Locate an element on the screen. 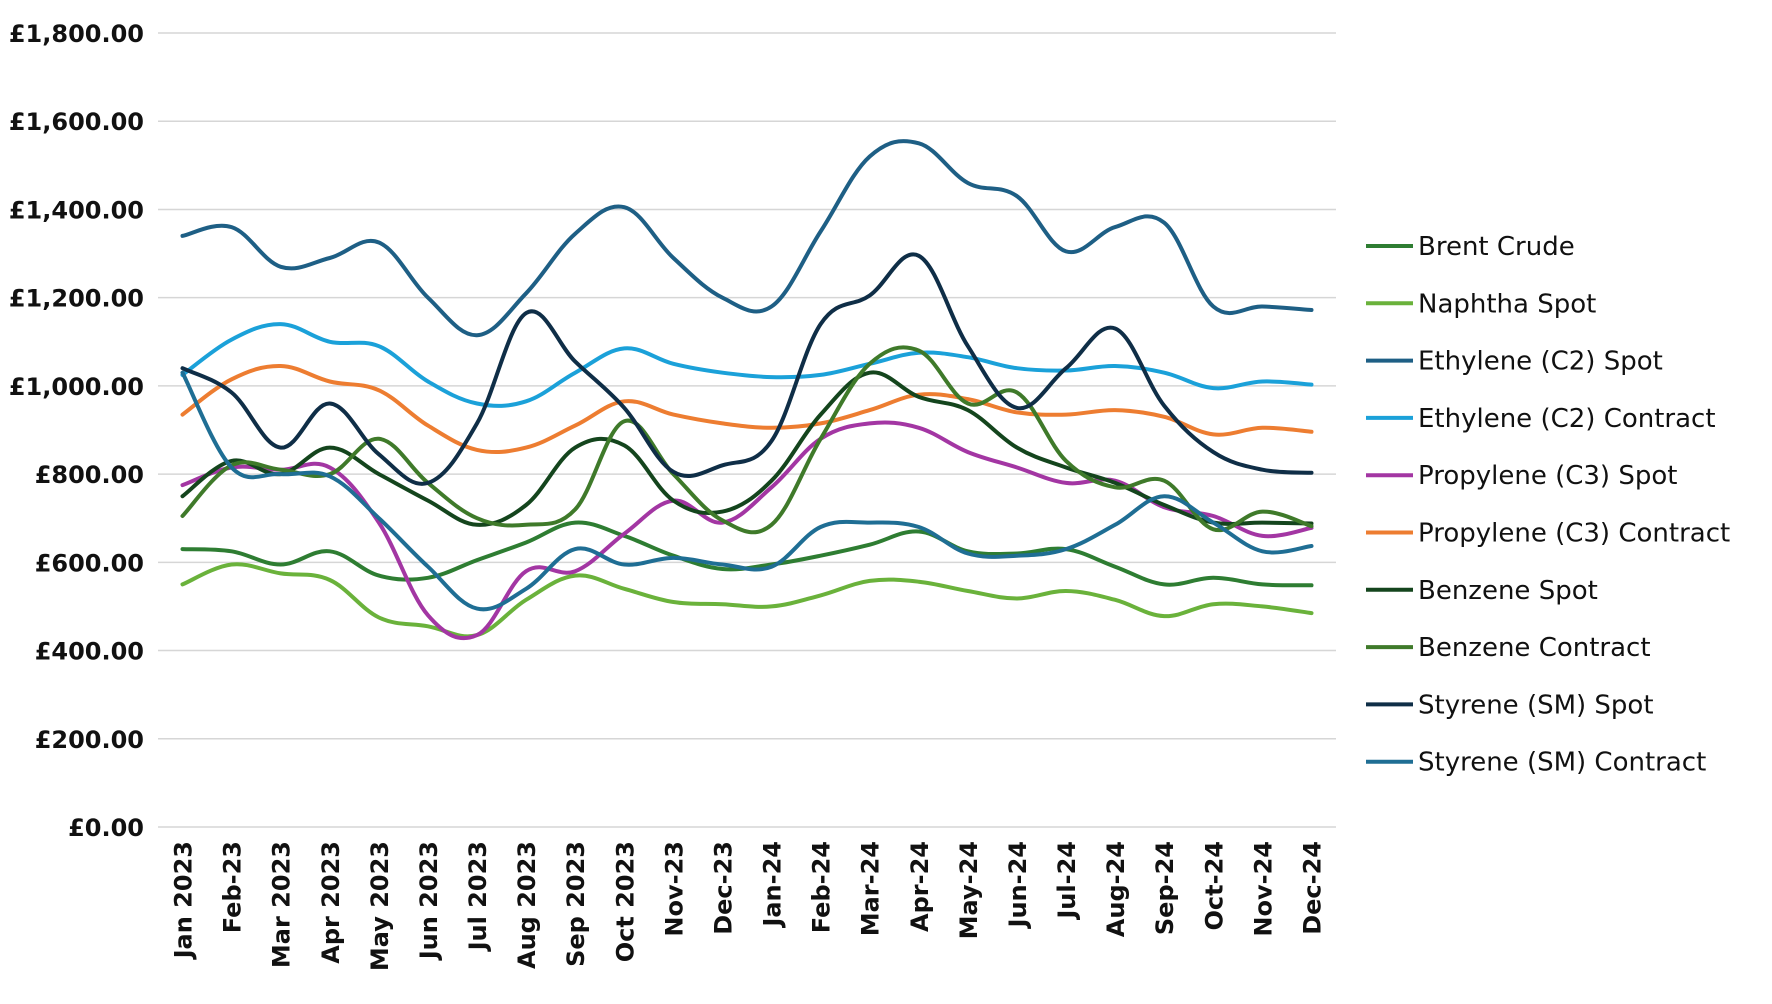 The height and width of the screenshot is (1004, 1772). legend-entry-label: Benzene Contract is located at coordinates (1534, 648).